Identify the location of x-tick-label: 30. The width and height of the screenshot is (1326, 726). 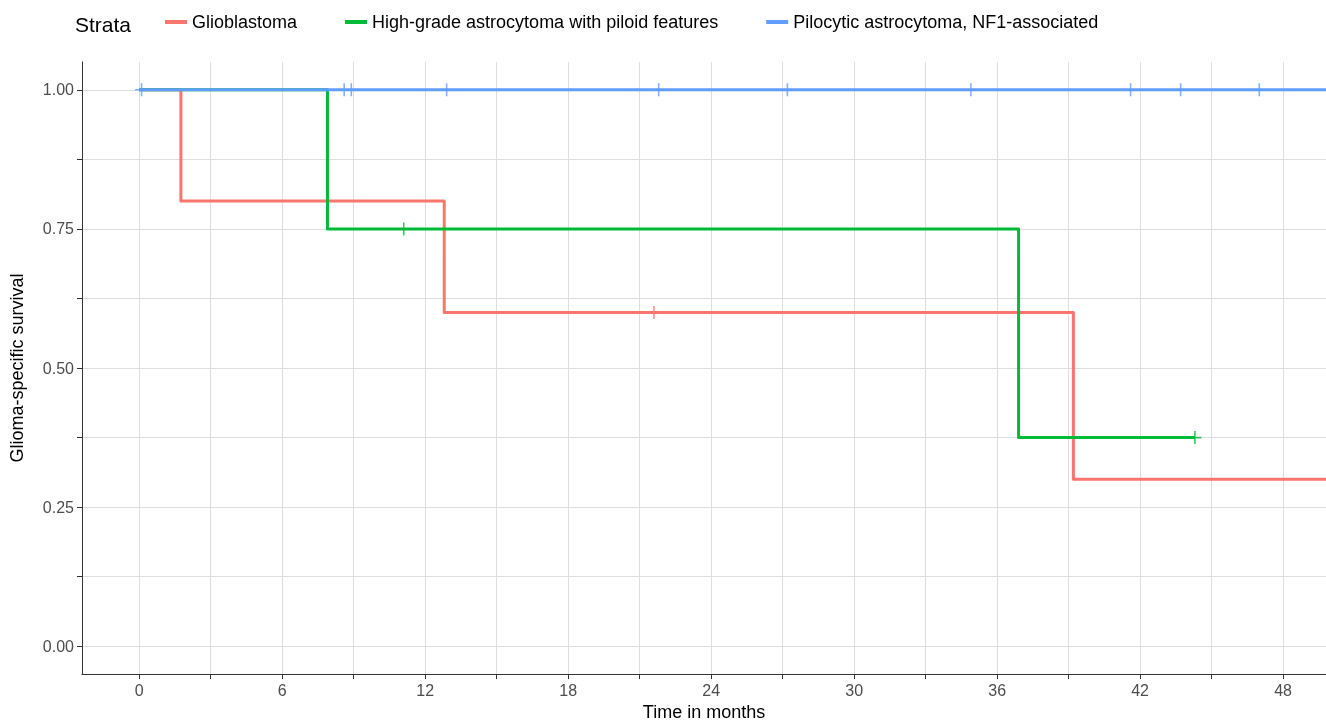
(854, 690).